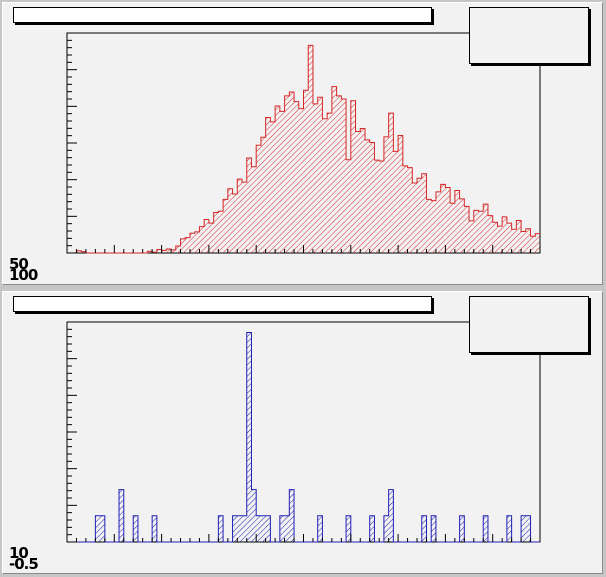  What do you see at coordinates (529, 324) in the screenshot?
I see `bottom-histogram-stats-box` at bounding box center [529, 324].